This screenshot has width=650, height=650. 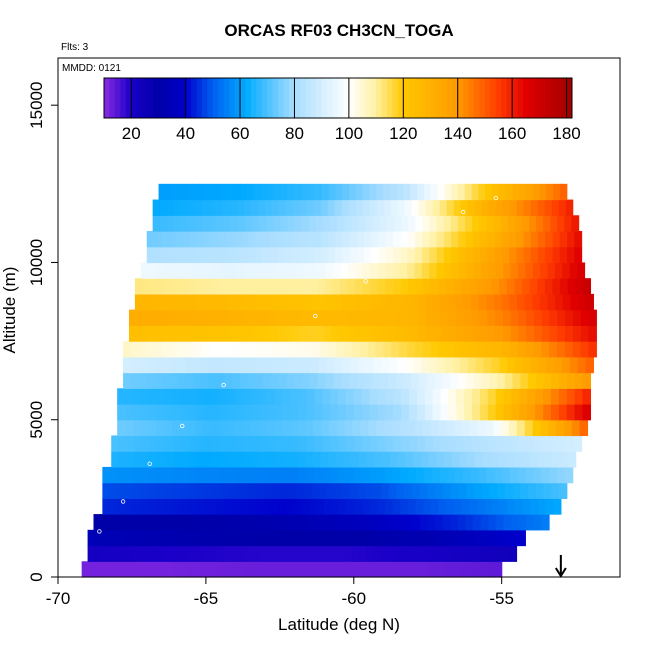 I want to click on flight-point, so click(x=149, y=463).